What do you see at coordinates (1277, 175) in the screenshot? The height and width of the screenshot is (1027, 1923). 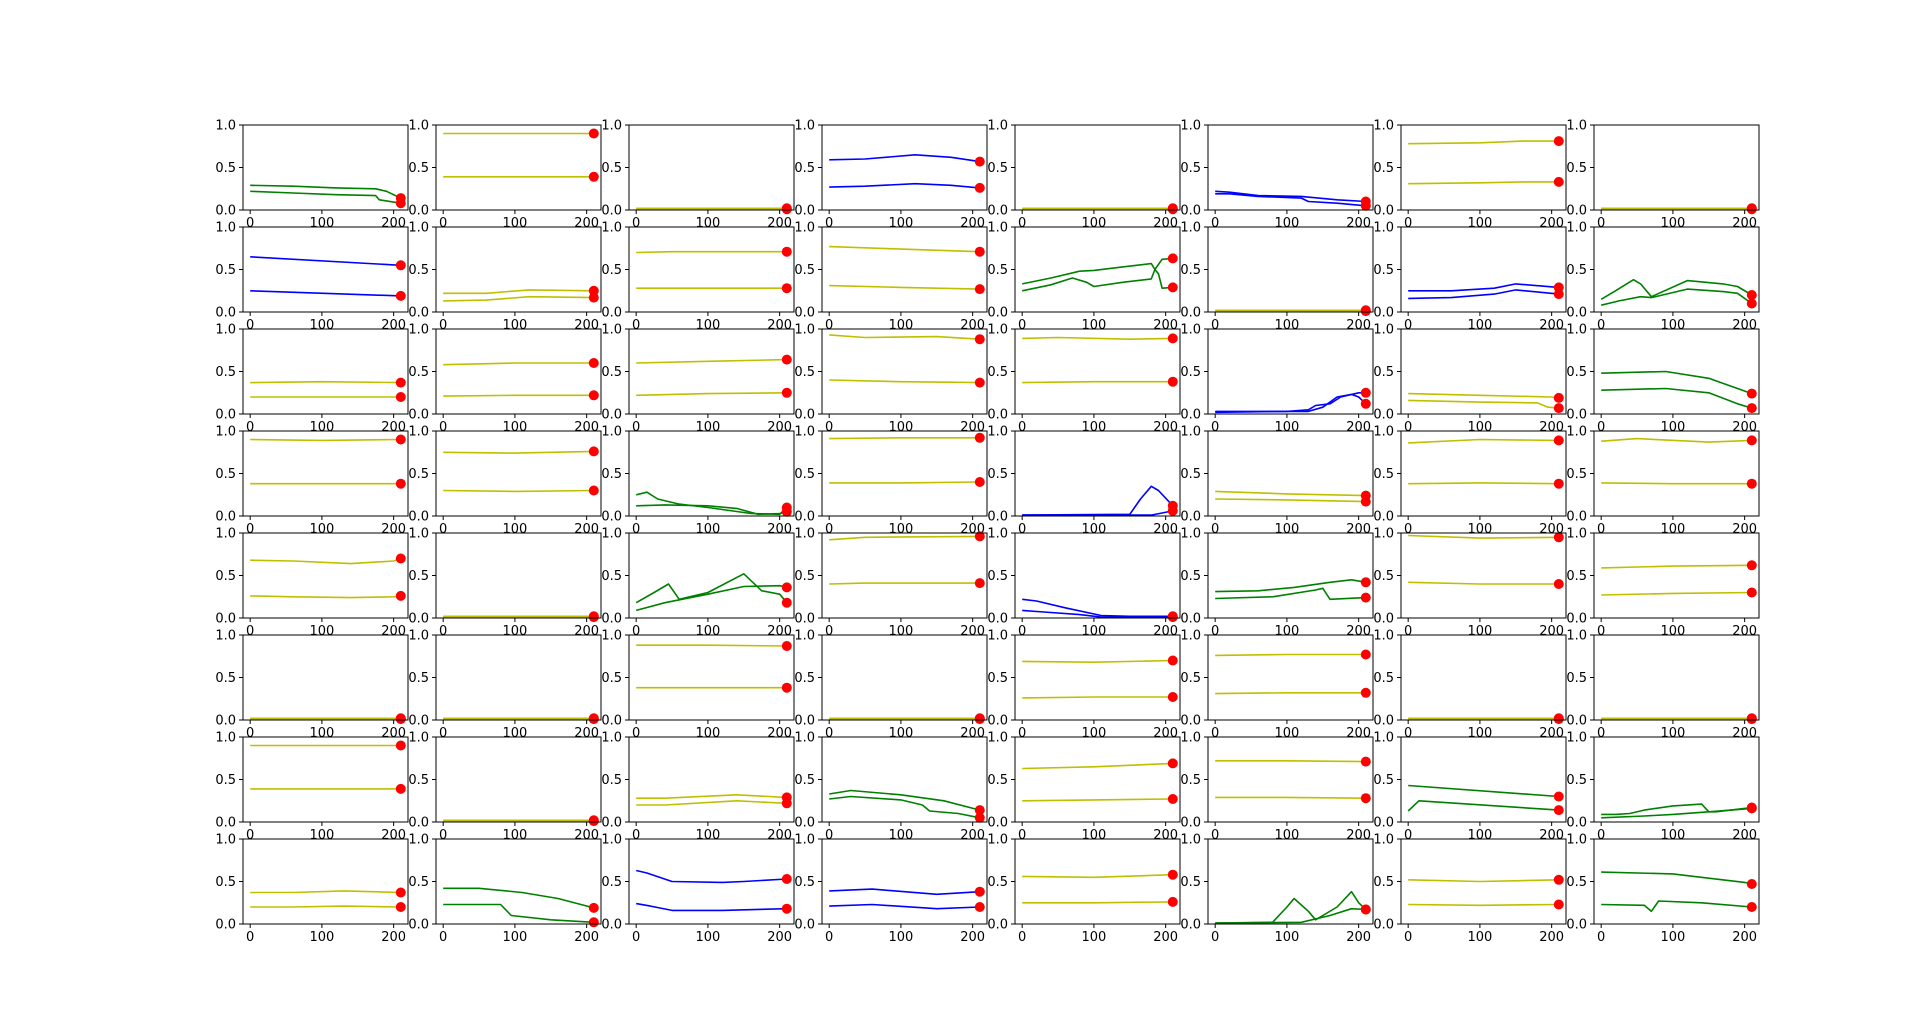 I see `subplot-r1-c6: 0.0 0.5 1.0 0 100 200` at bounding box center [1277, 175].